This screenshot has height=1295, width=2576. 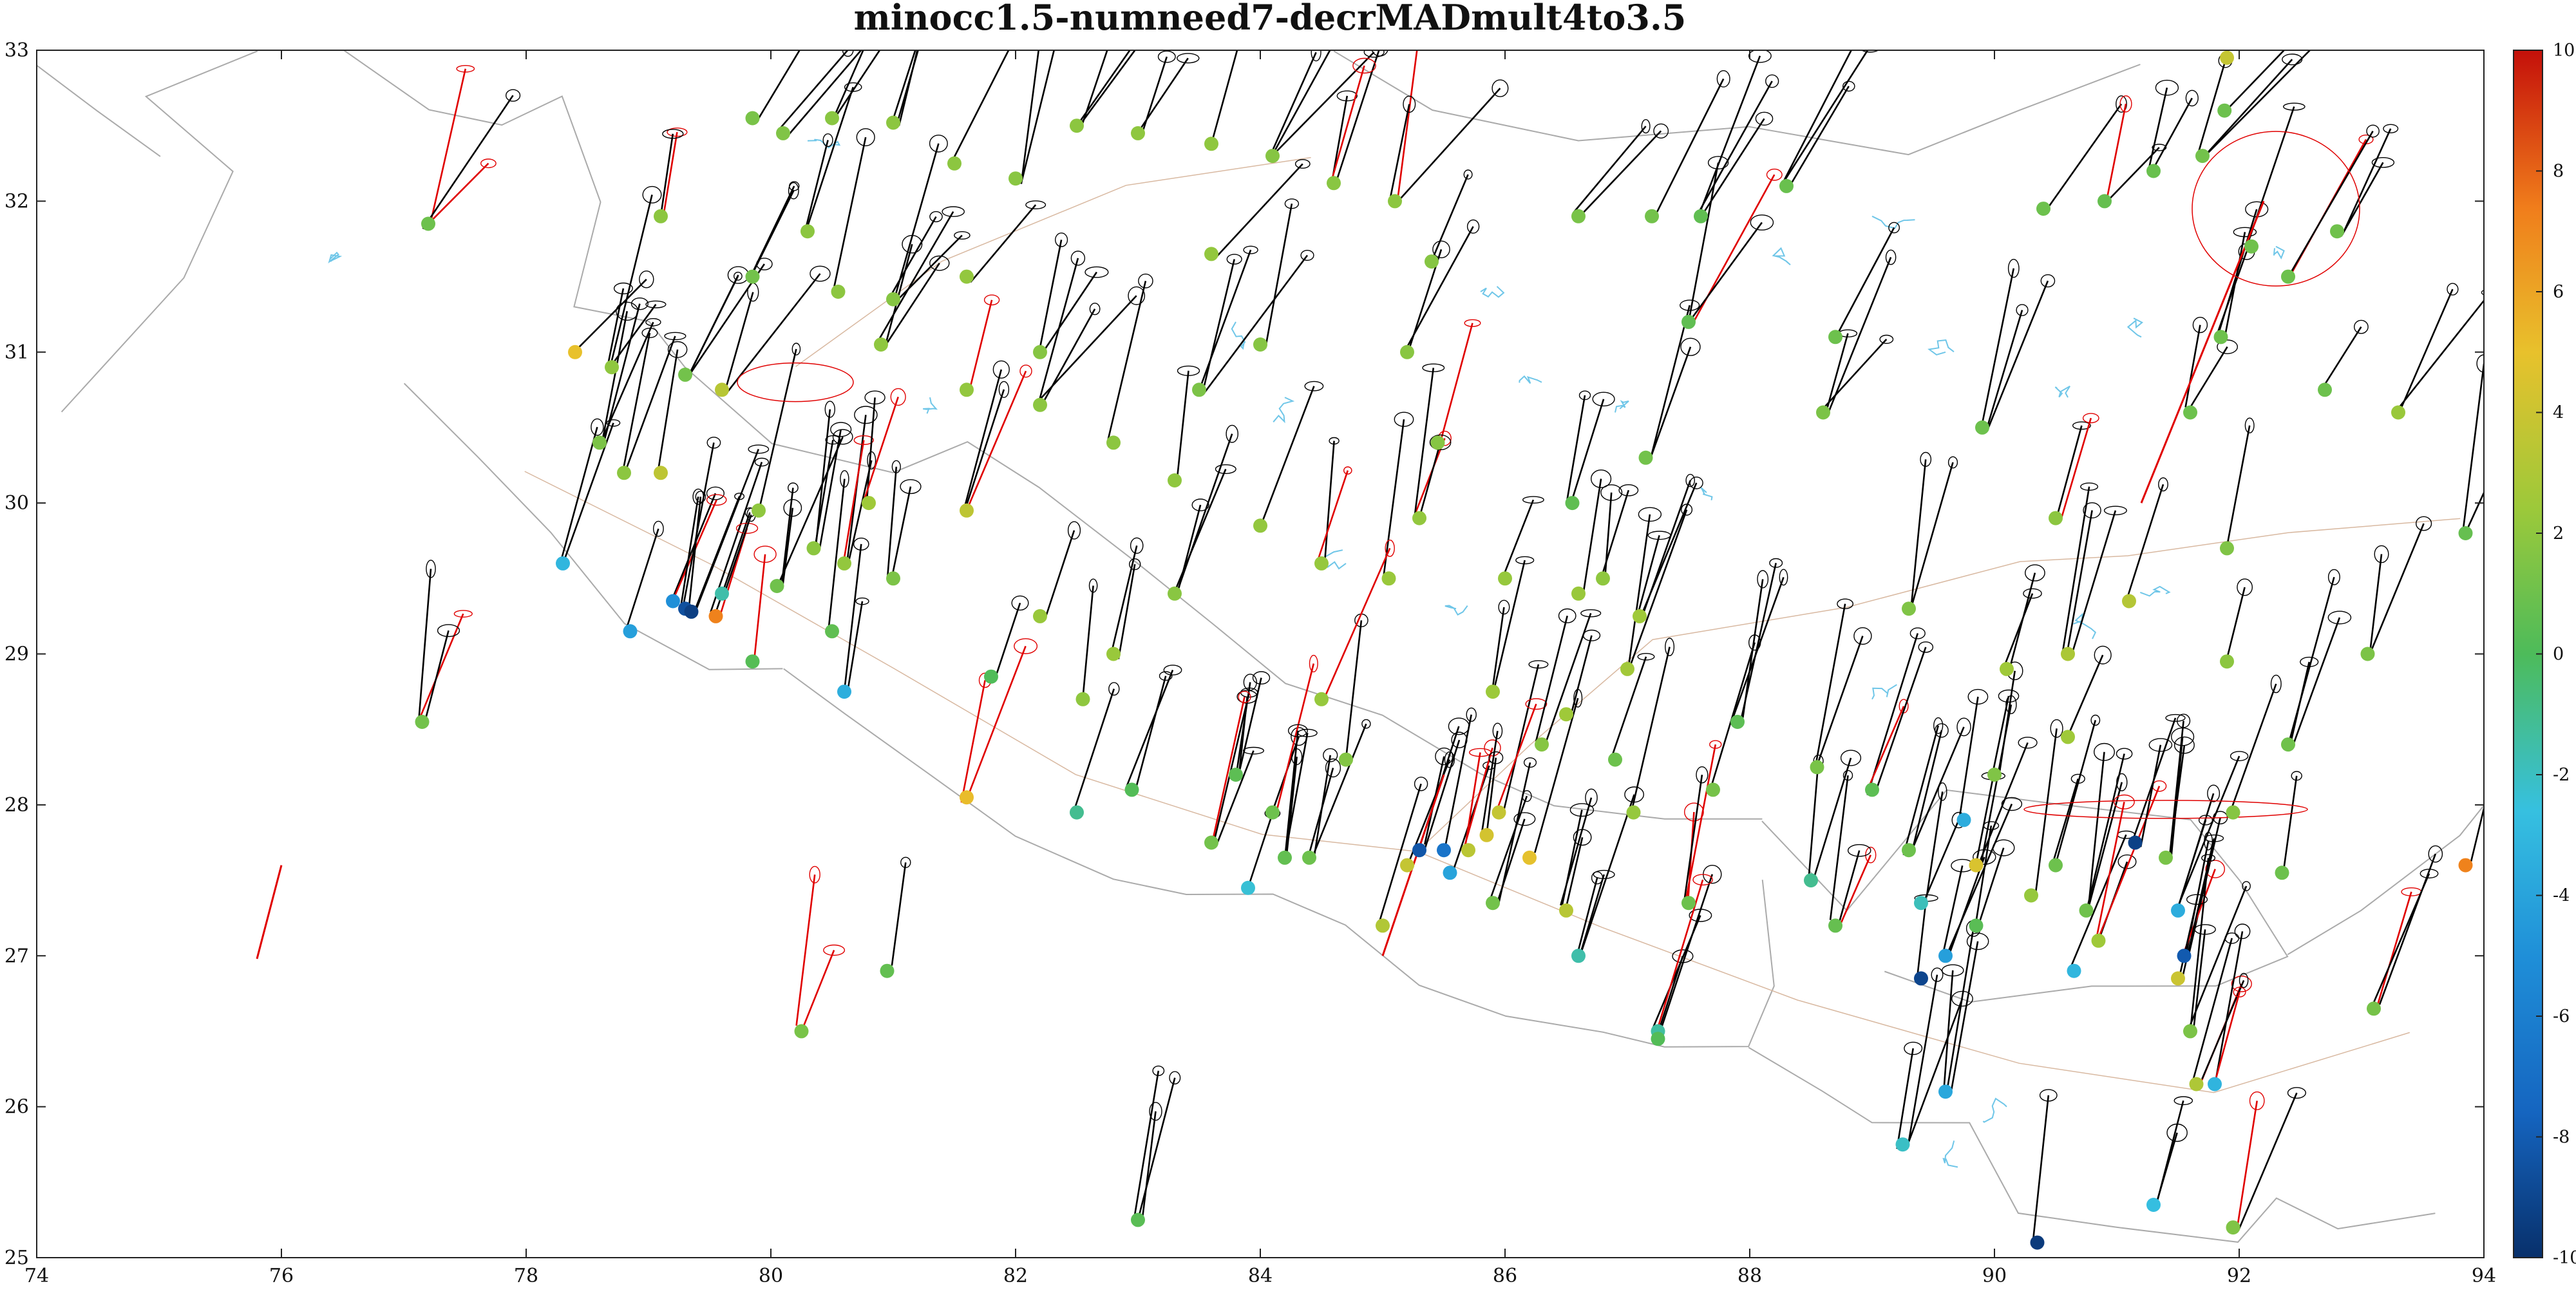 What do you see at coordinates (17, 503) in the screenshot?
I see `y-tick-label: 30` at bounding box center [17, 503].